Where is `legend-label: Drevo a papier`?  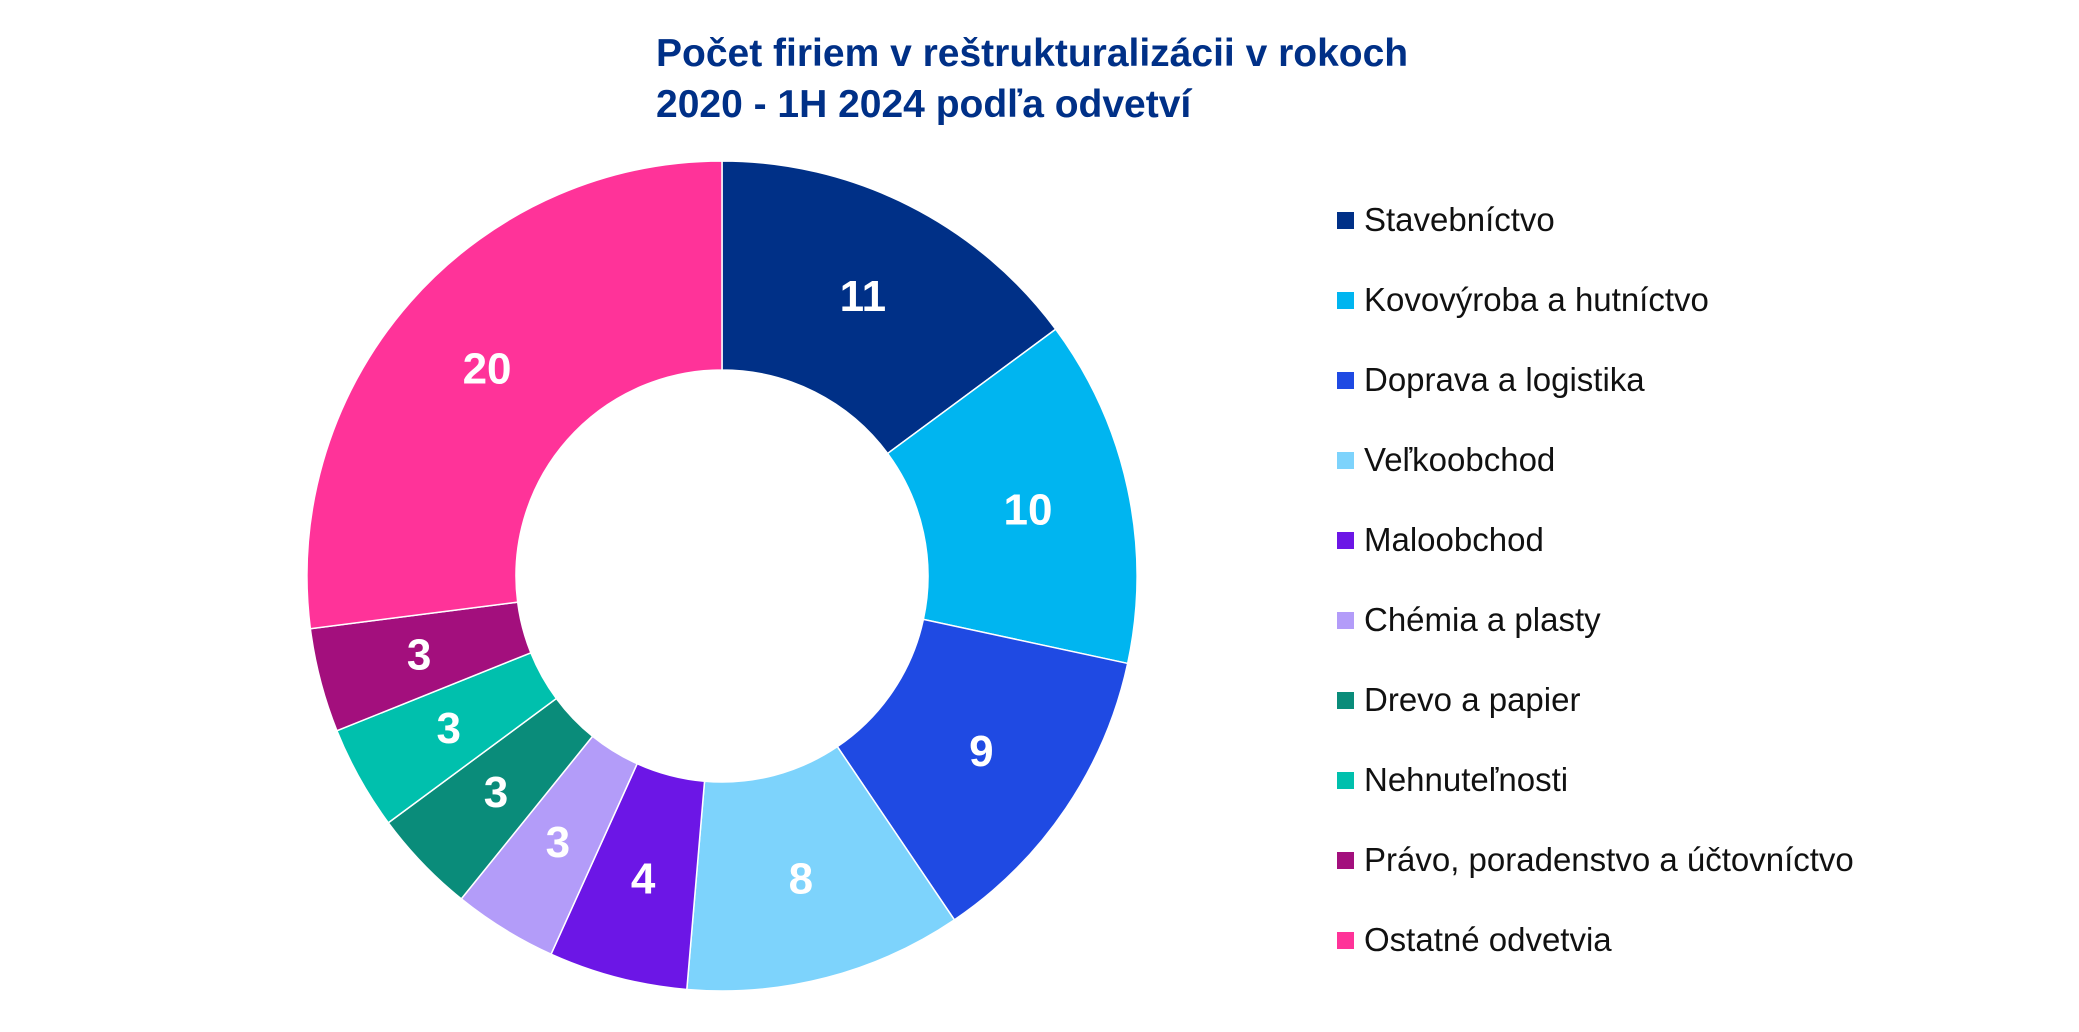 legend-label: Drevo a papier is located at coordinates (1472, 699).